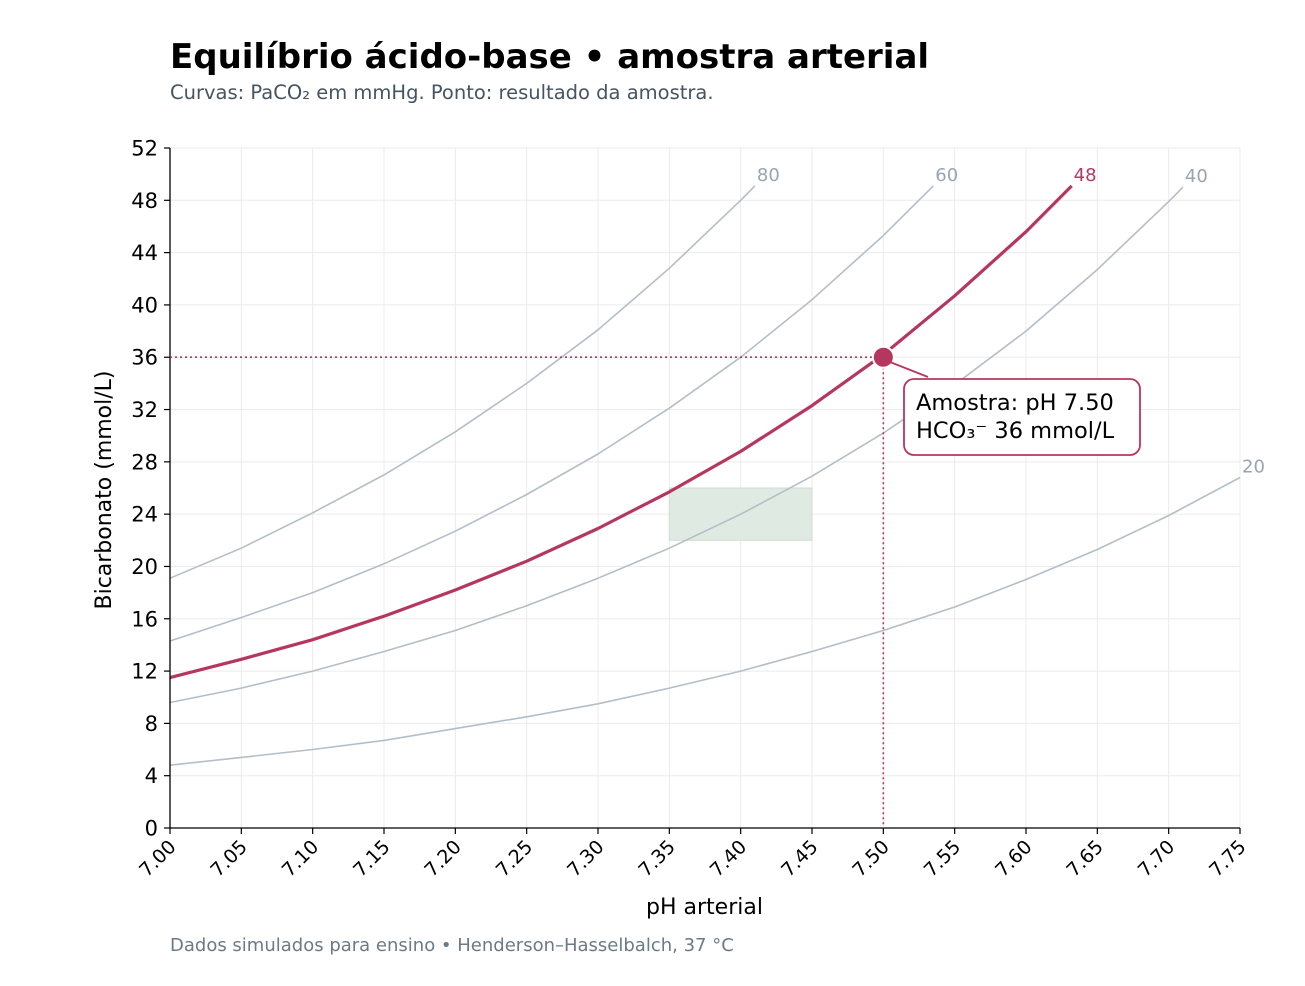 Image resolution: width=1305 pixels, height=986 pixels. What do you see at coordinates (1084, 858) in the screenshot?
I see `x-tick-label: 7.65` at bounding box center [1084, 858].